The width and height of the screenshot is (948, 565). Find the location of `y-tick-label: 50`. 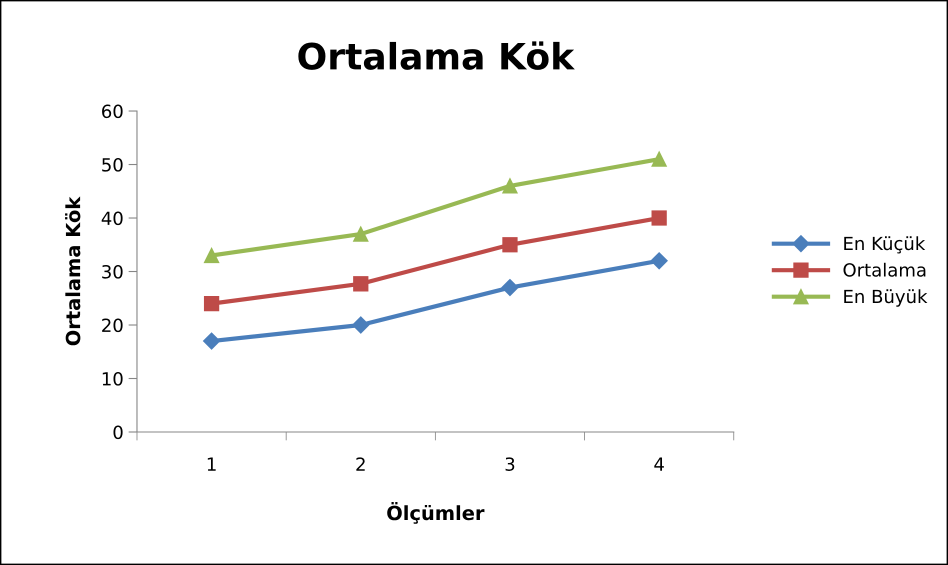

y-tick-label: 50 is located at coordinates (112, 165).